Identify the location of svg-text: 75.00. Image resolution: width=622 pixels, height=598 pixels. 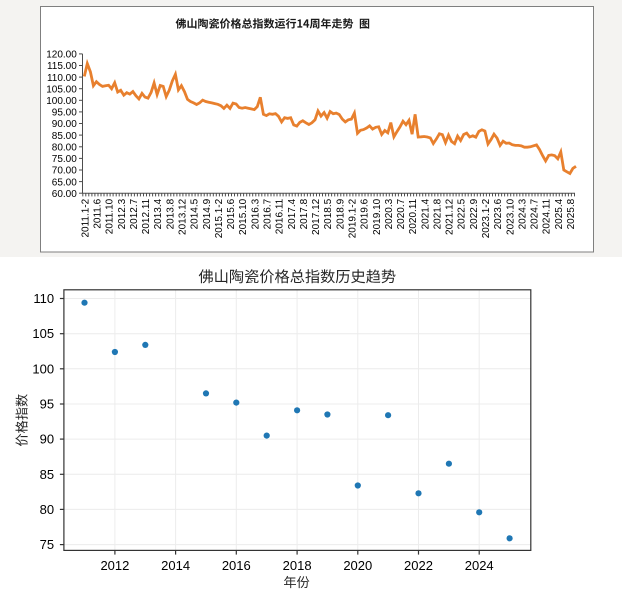
(64, 159).